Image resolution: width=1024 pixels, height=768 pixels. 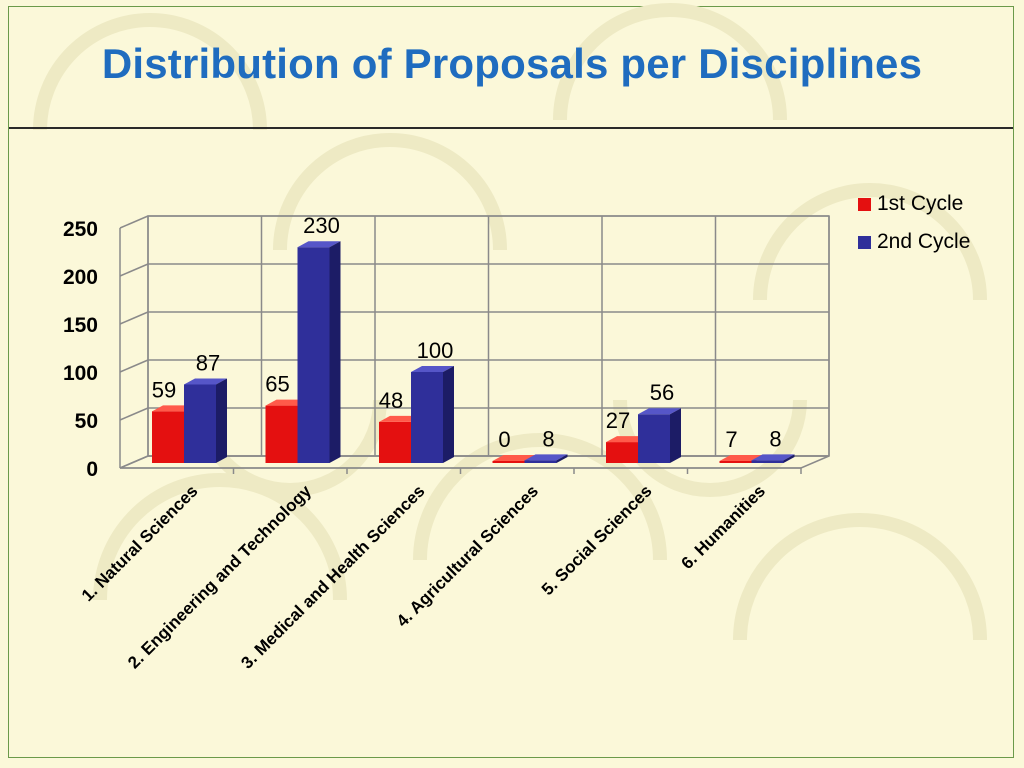 What do you see at coordinates (86, 421) in the screenshot?
I see `y-tick-label: 50` at bounding box center [86, 421].